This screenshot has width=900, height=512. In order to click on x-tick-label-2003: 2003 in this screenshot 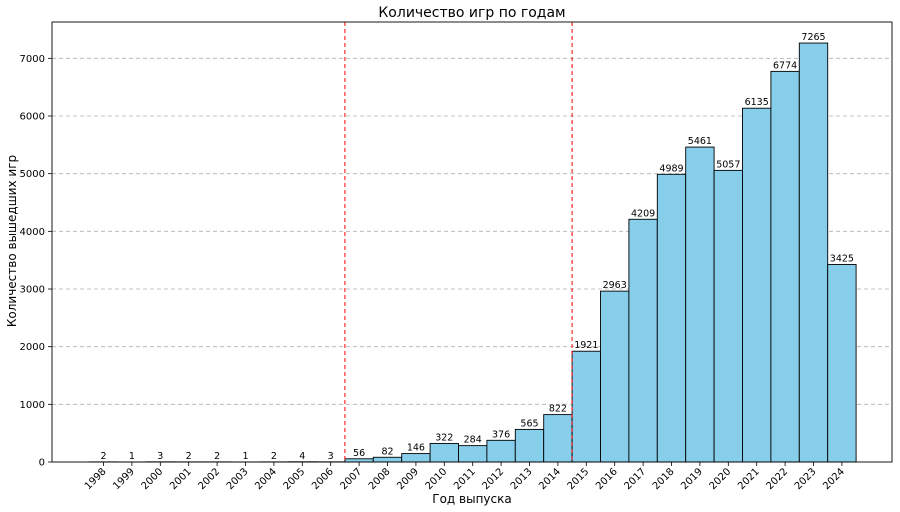, I will do `click(238, 479)`.